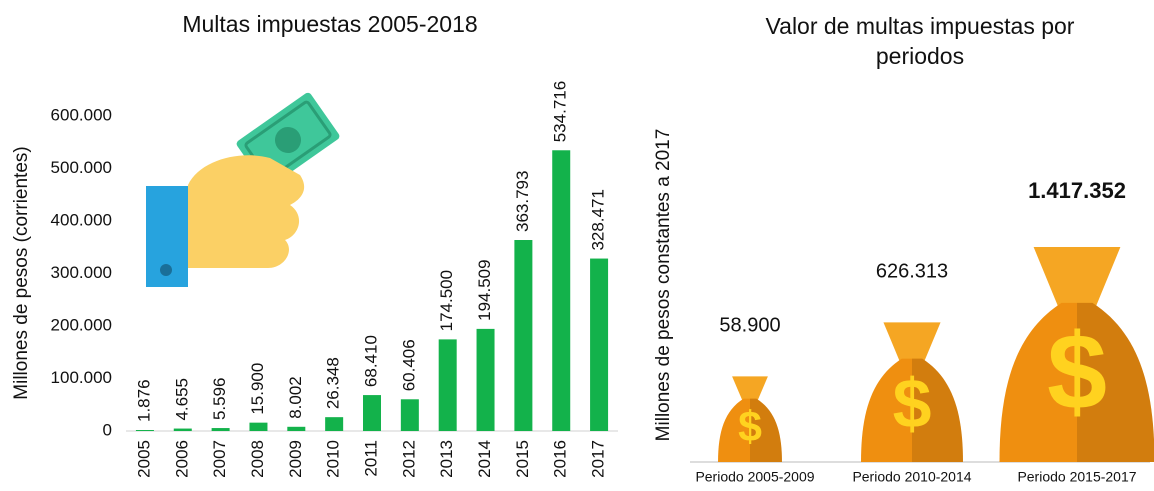 This screenshot has height=491, width=1154. I want to click on value-label: 15.900, so click(257, 389).